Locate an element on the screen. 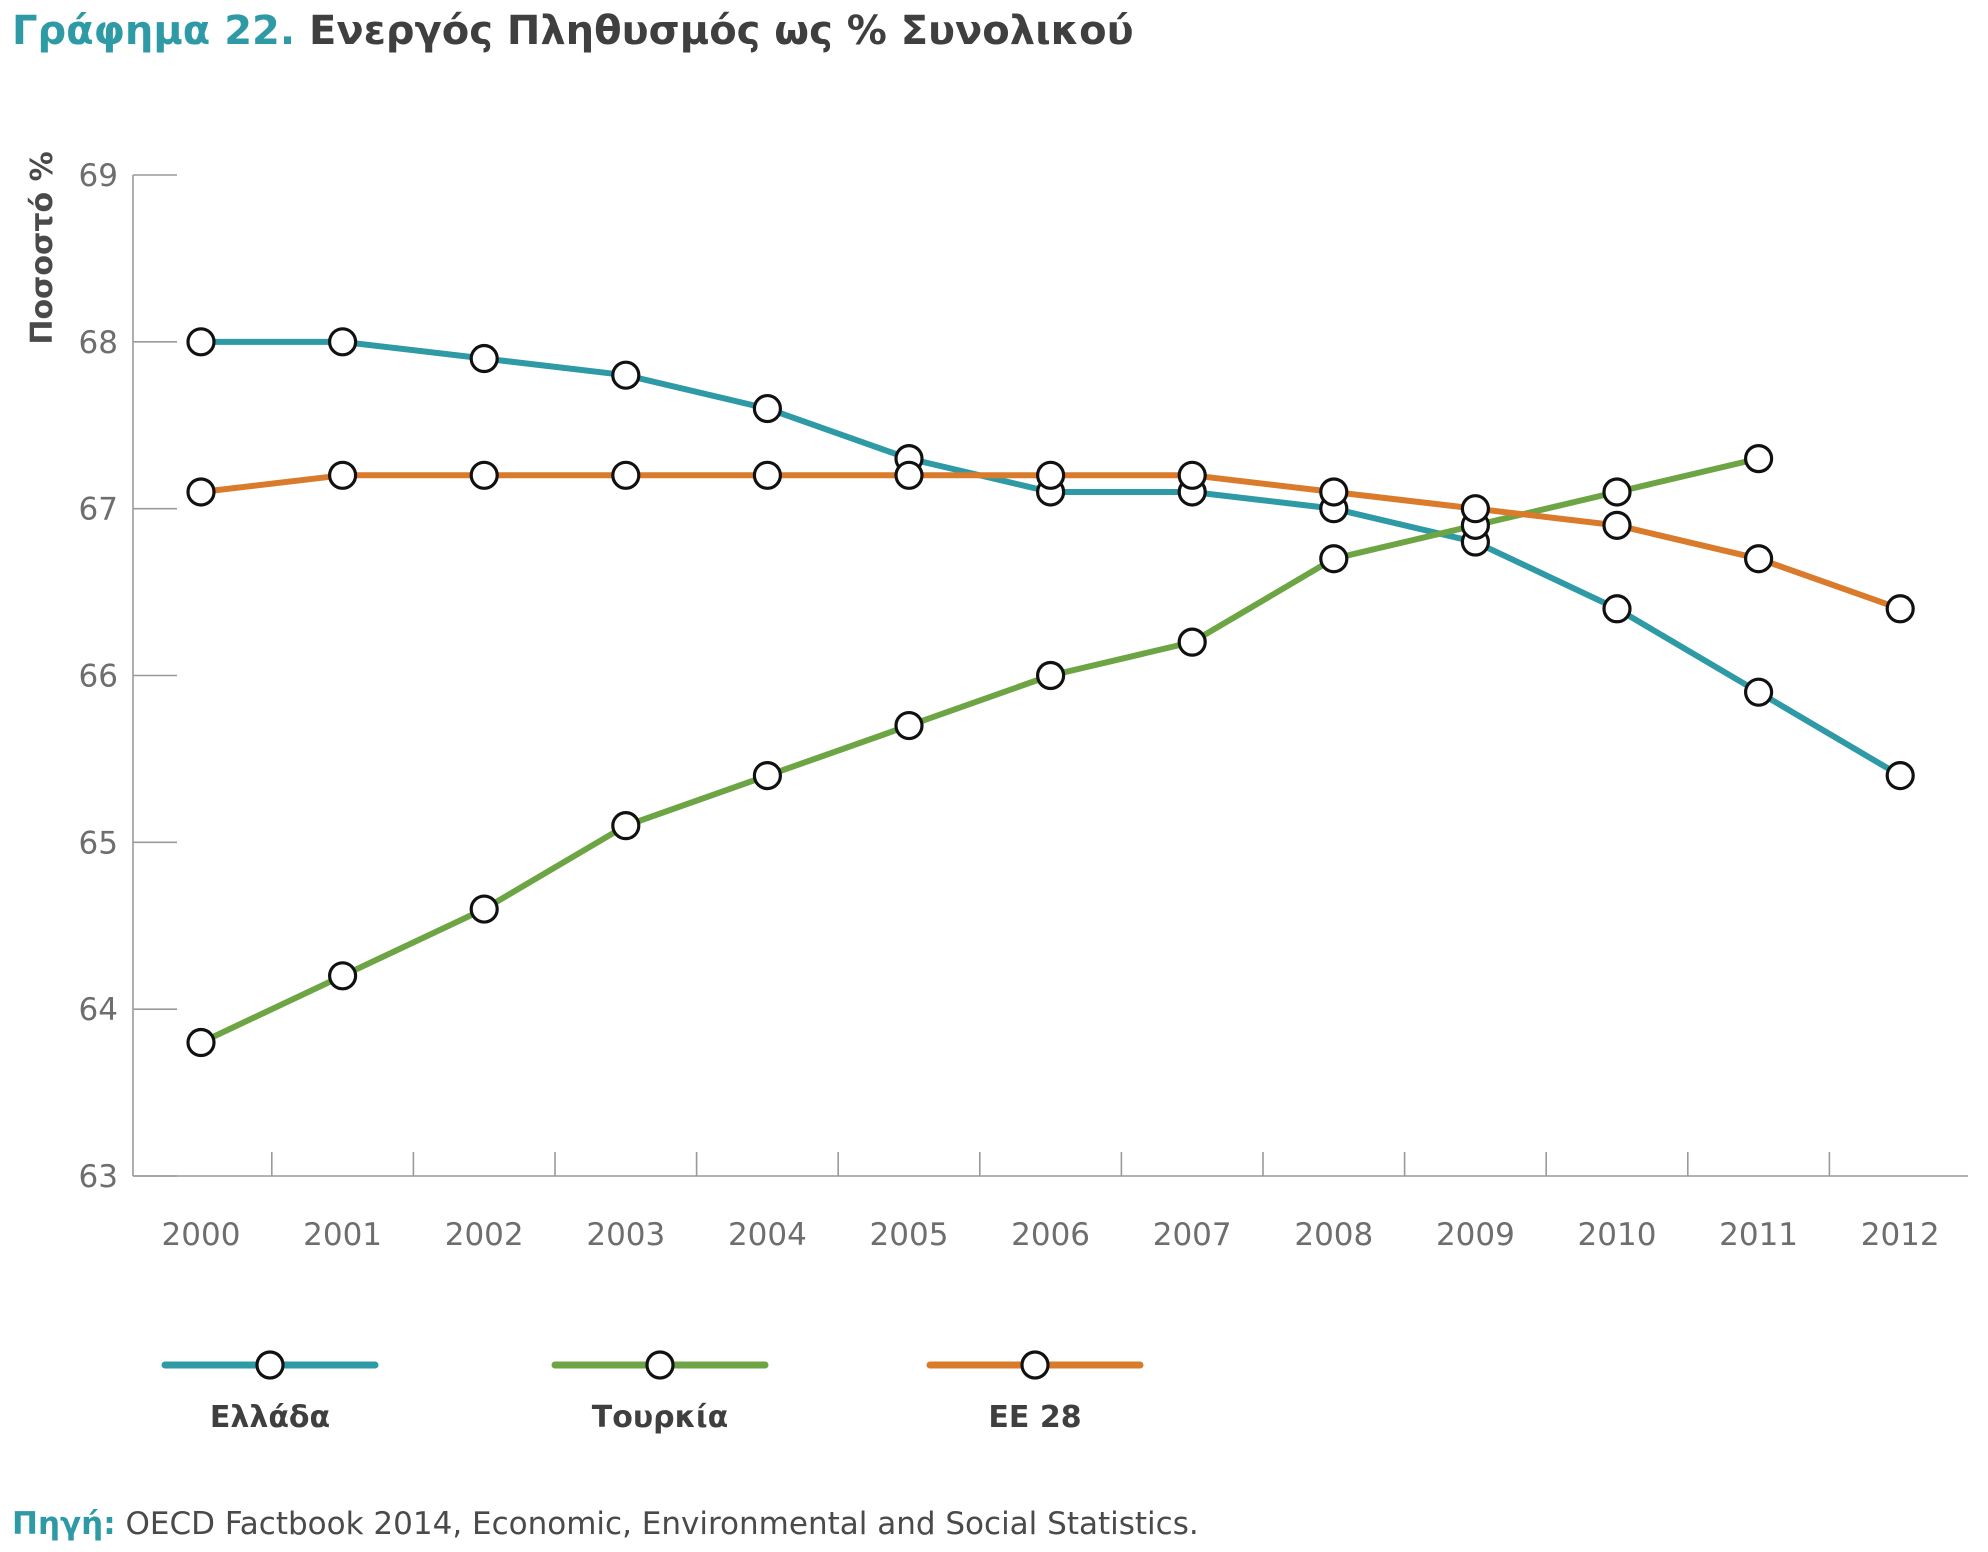  y-axis-title: Ποσοστό % is located at coordinates (42, 247).